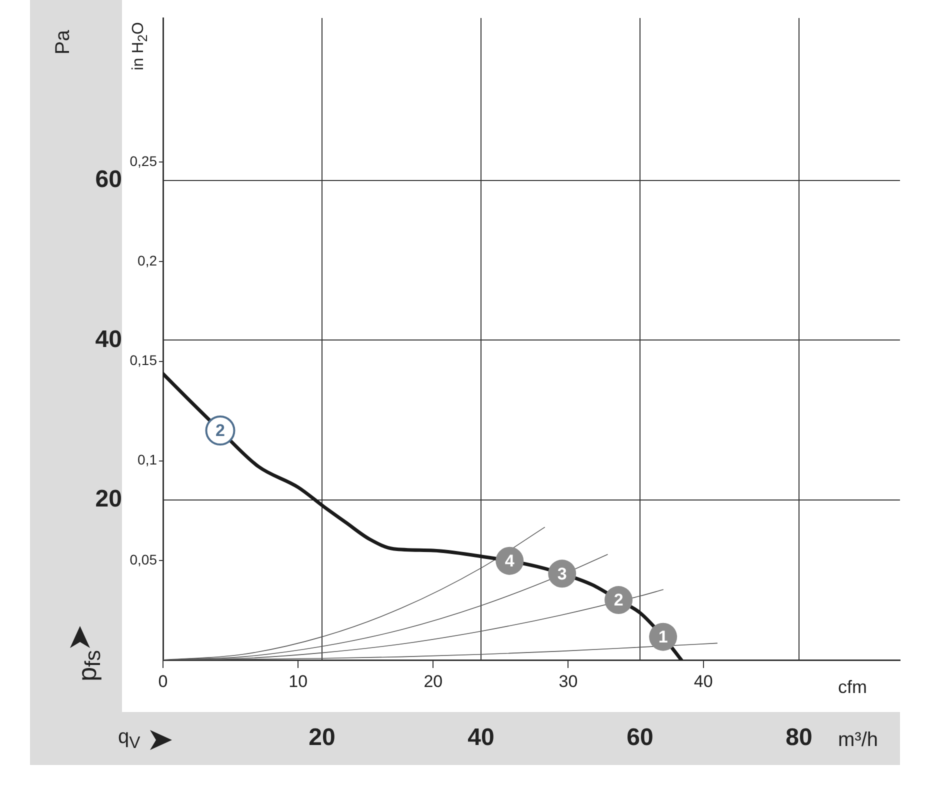 The image size is (925, 785). Describe the element at coordinates (433, 681) in the screenshot. I see `x2-tick-label: 20` at that location.